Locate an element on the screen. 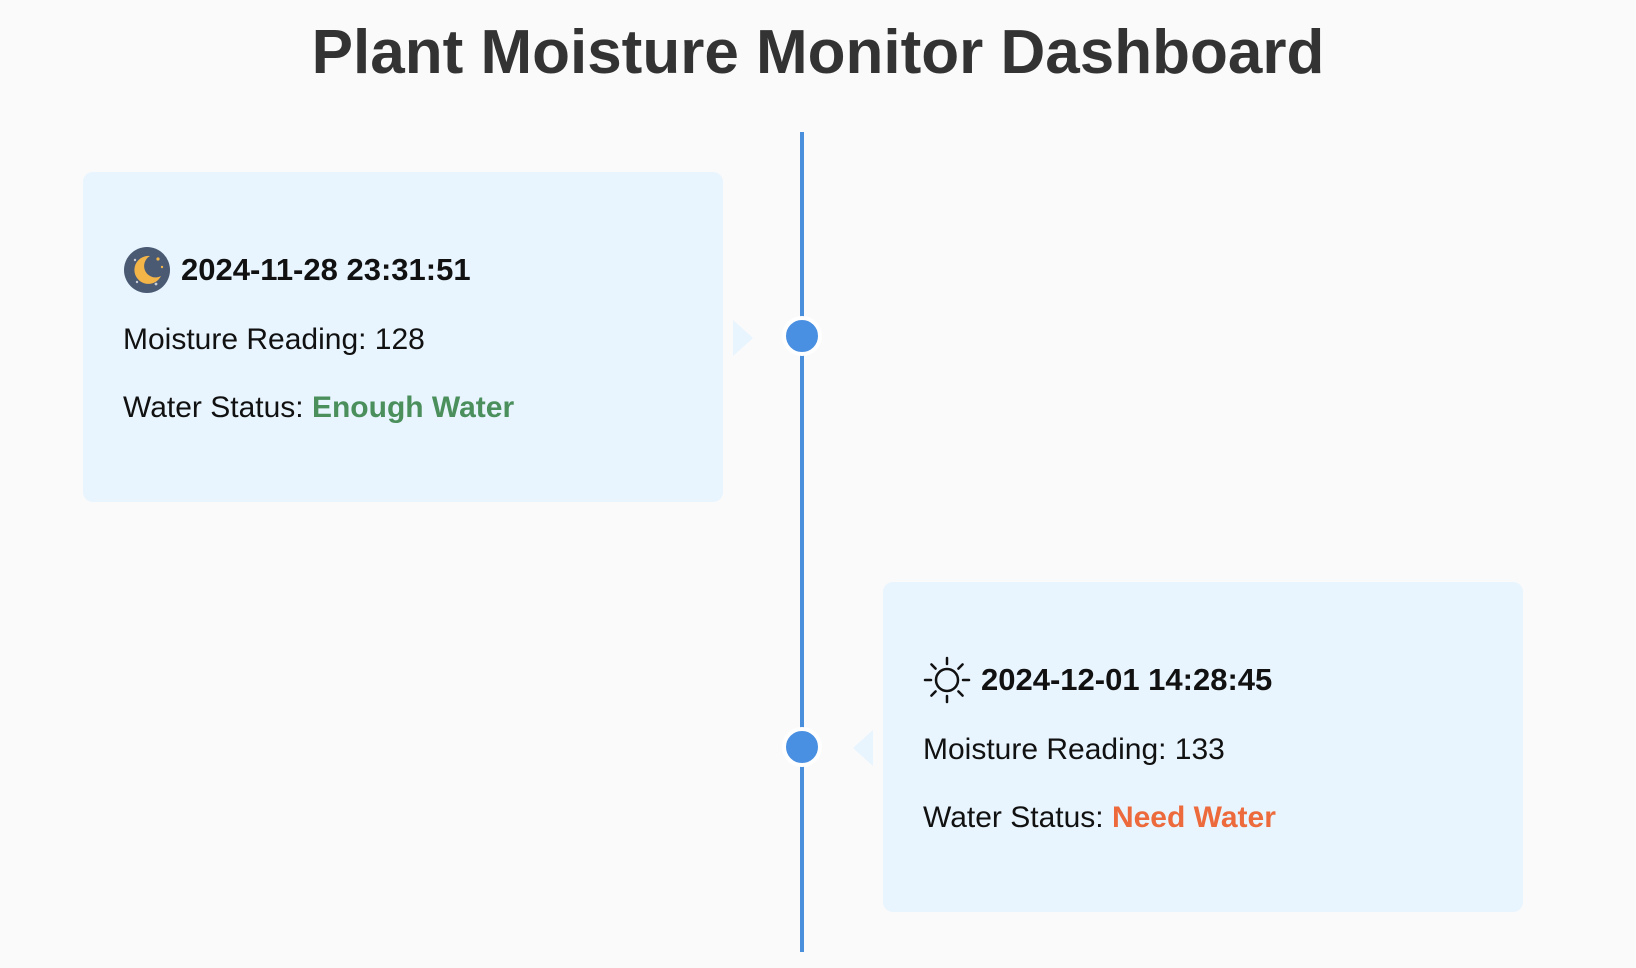  card-header: 2024-11-28 23:31:51 is located at coordinates (403, 270).